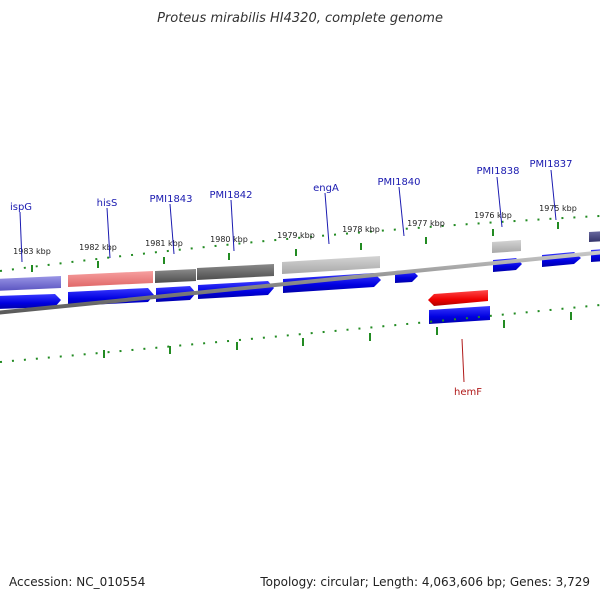  I want to click on genome-backbone, so click(300, 282).